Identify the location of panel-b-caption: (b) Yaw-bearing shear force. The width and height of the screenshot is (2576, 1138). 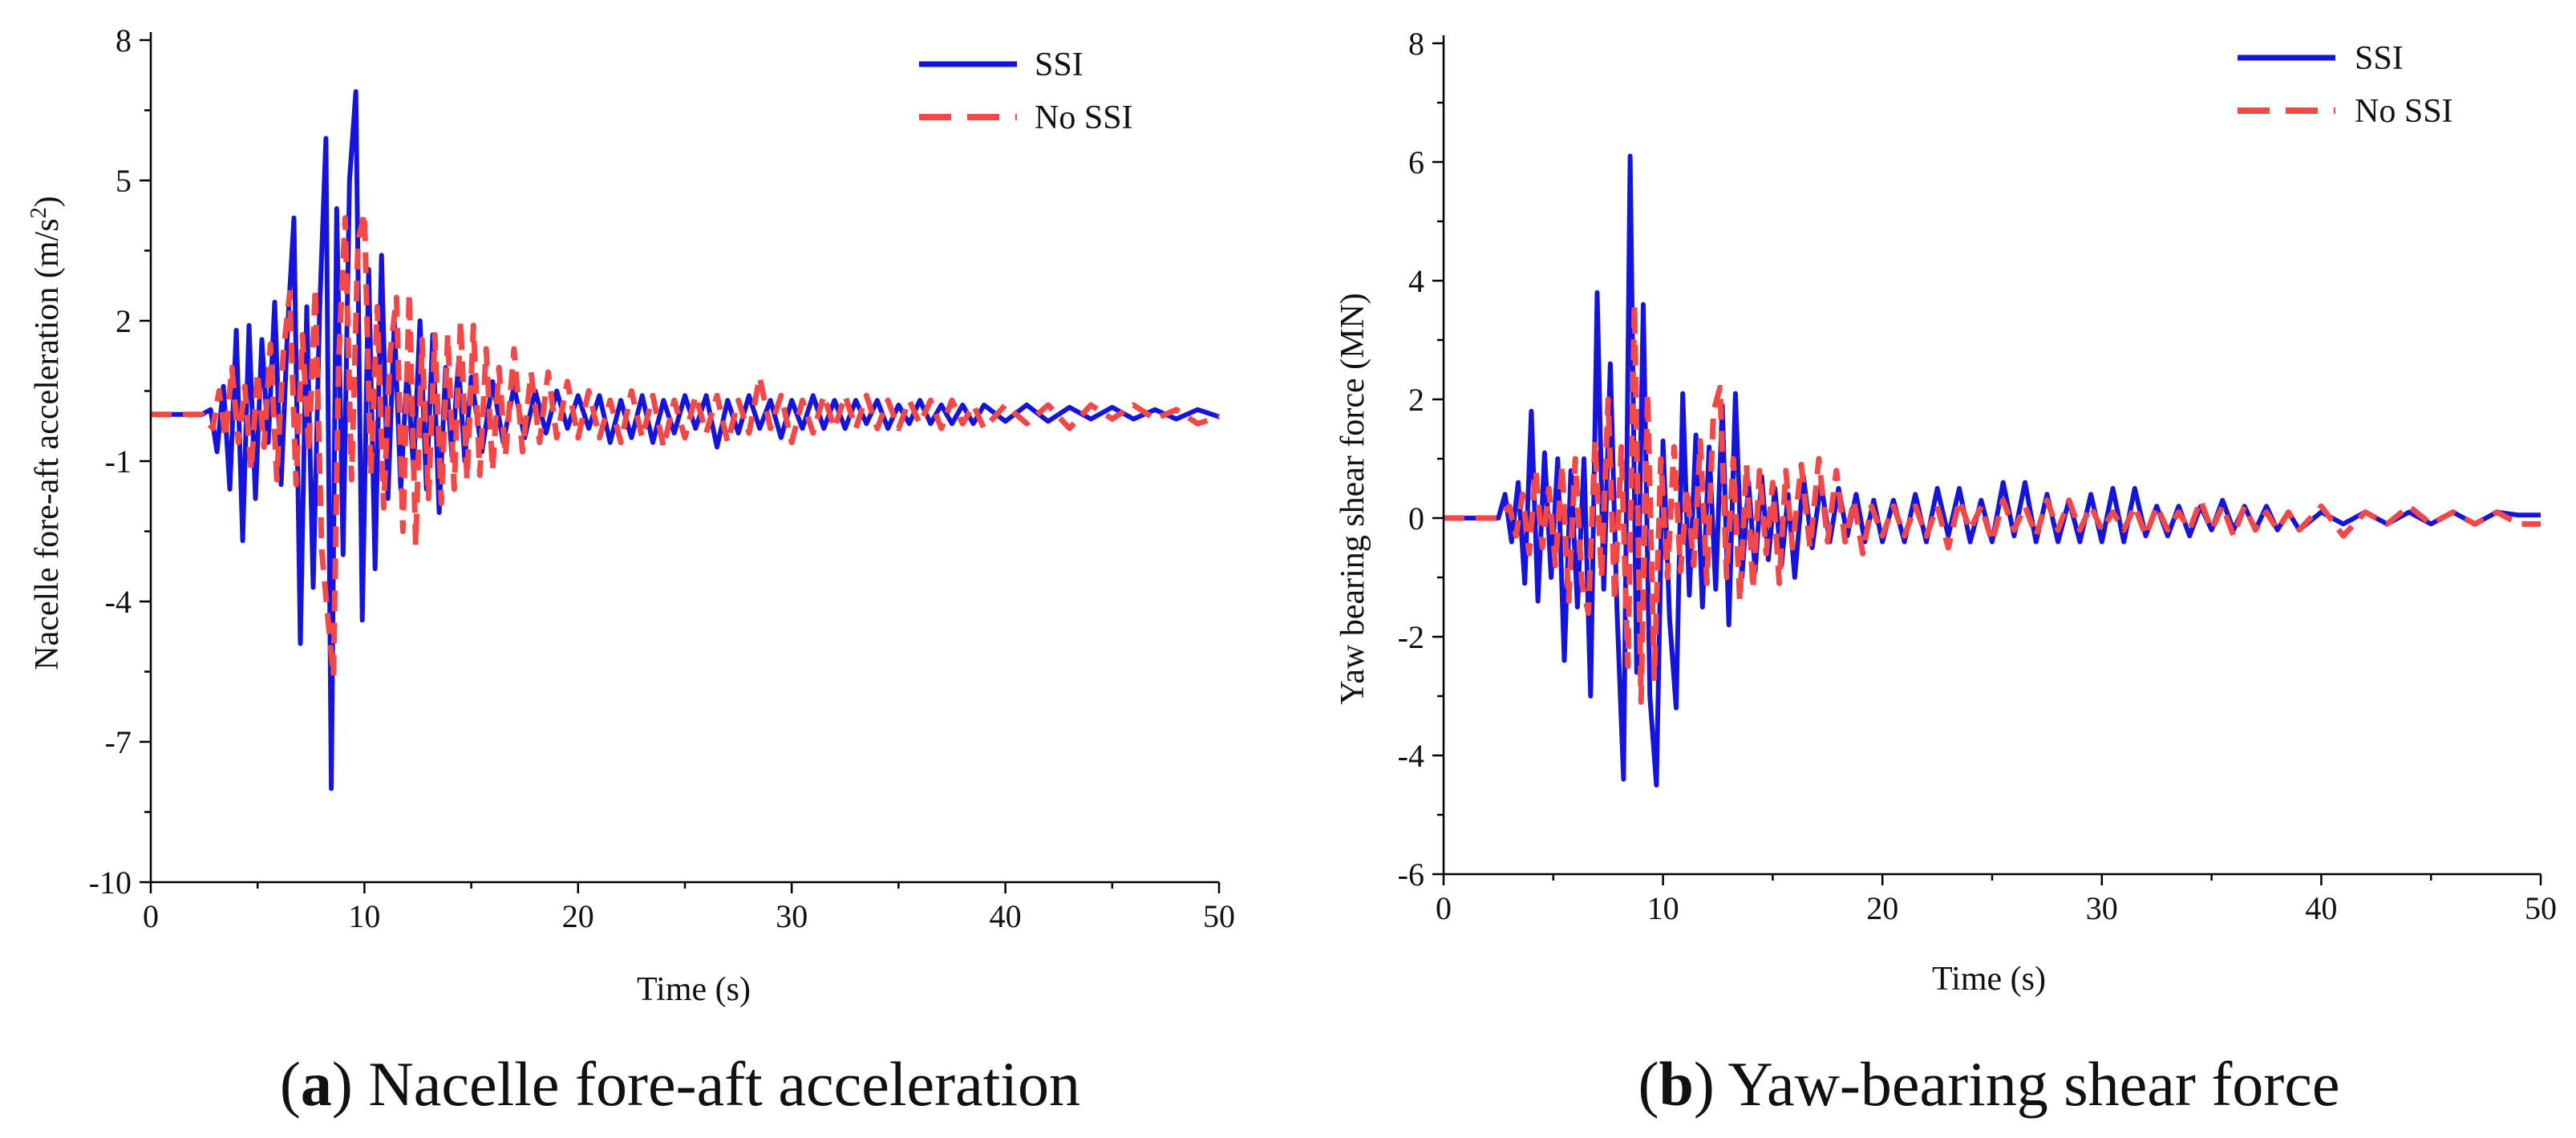
(1988, 1084).